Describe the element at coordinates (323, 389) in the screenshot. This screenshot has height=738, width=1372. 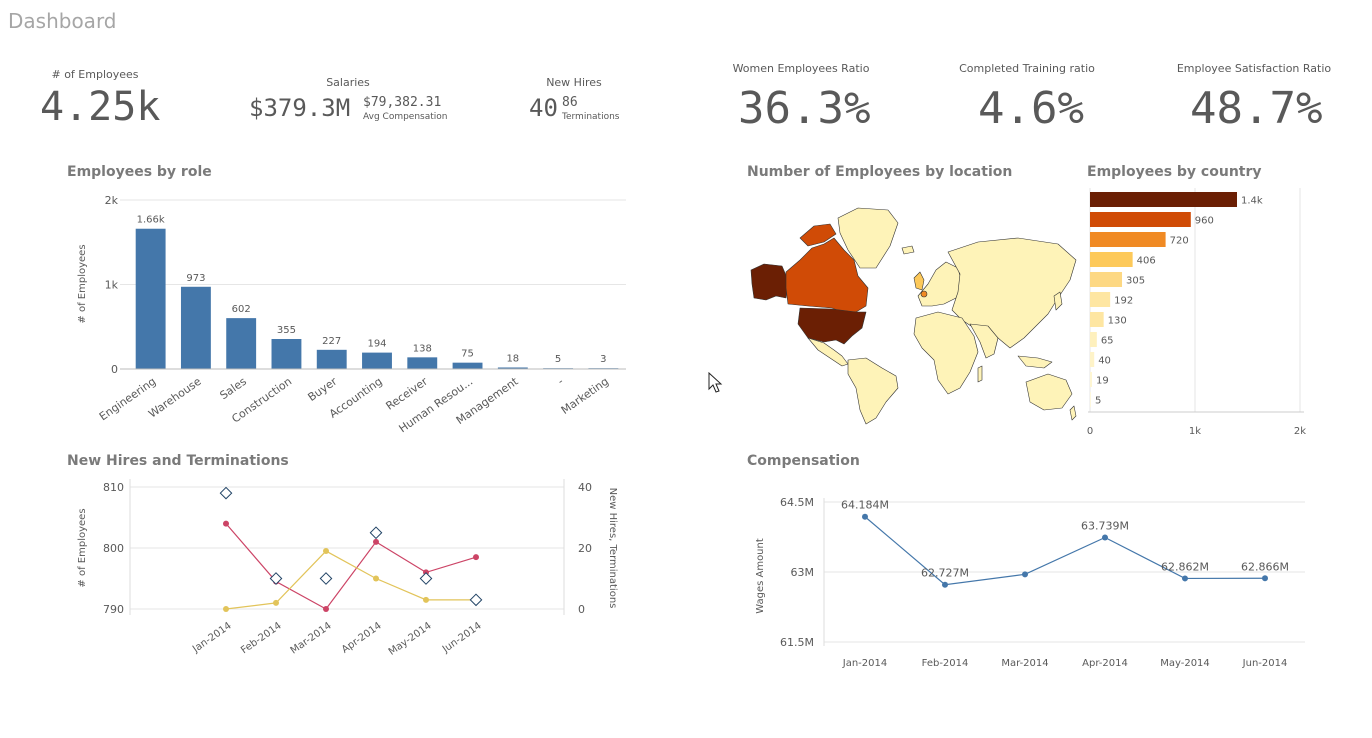
I see `role-category-label: Buyer` at that location.